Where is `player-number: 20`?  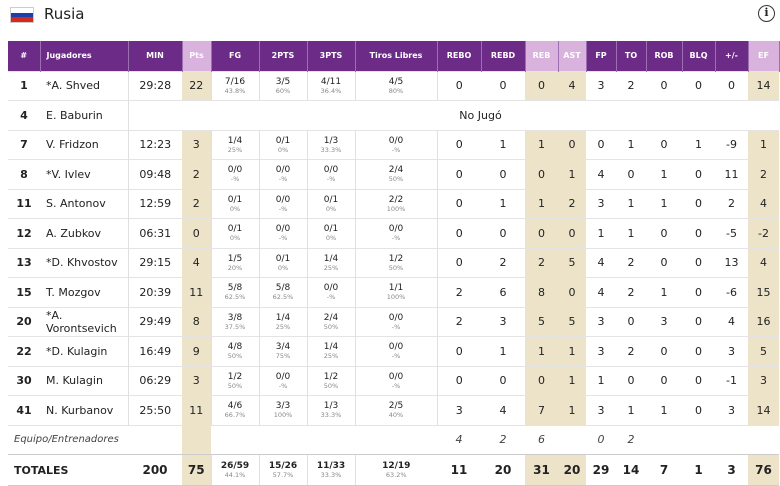 player-number: 20 is located at coordinates (24, 321).